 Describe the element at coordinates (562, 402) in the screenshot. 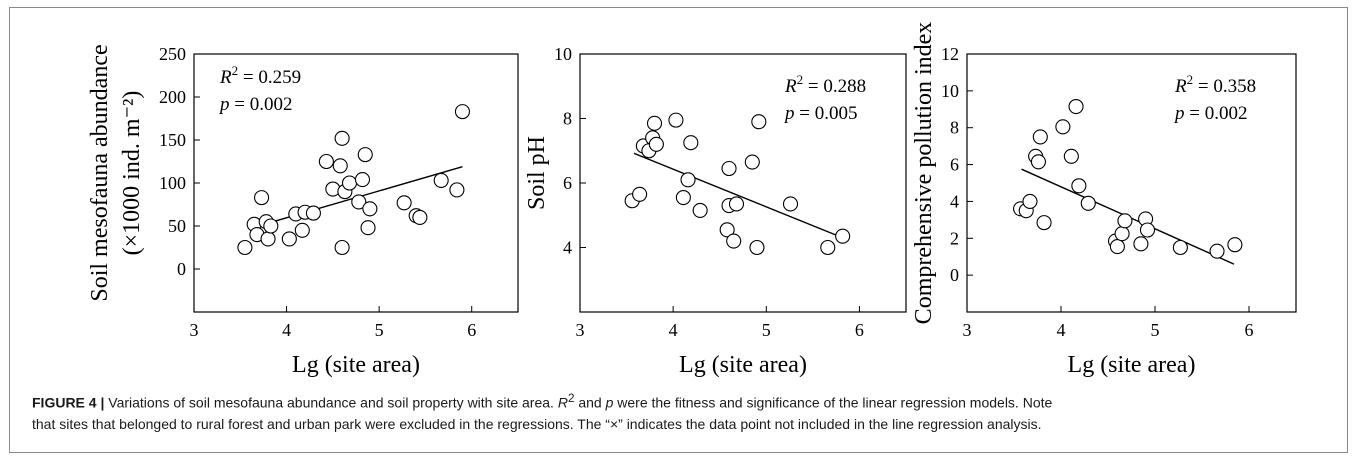

I see `caption-r-symbol: R` at that location.